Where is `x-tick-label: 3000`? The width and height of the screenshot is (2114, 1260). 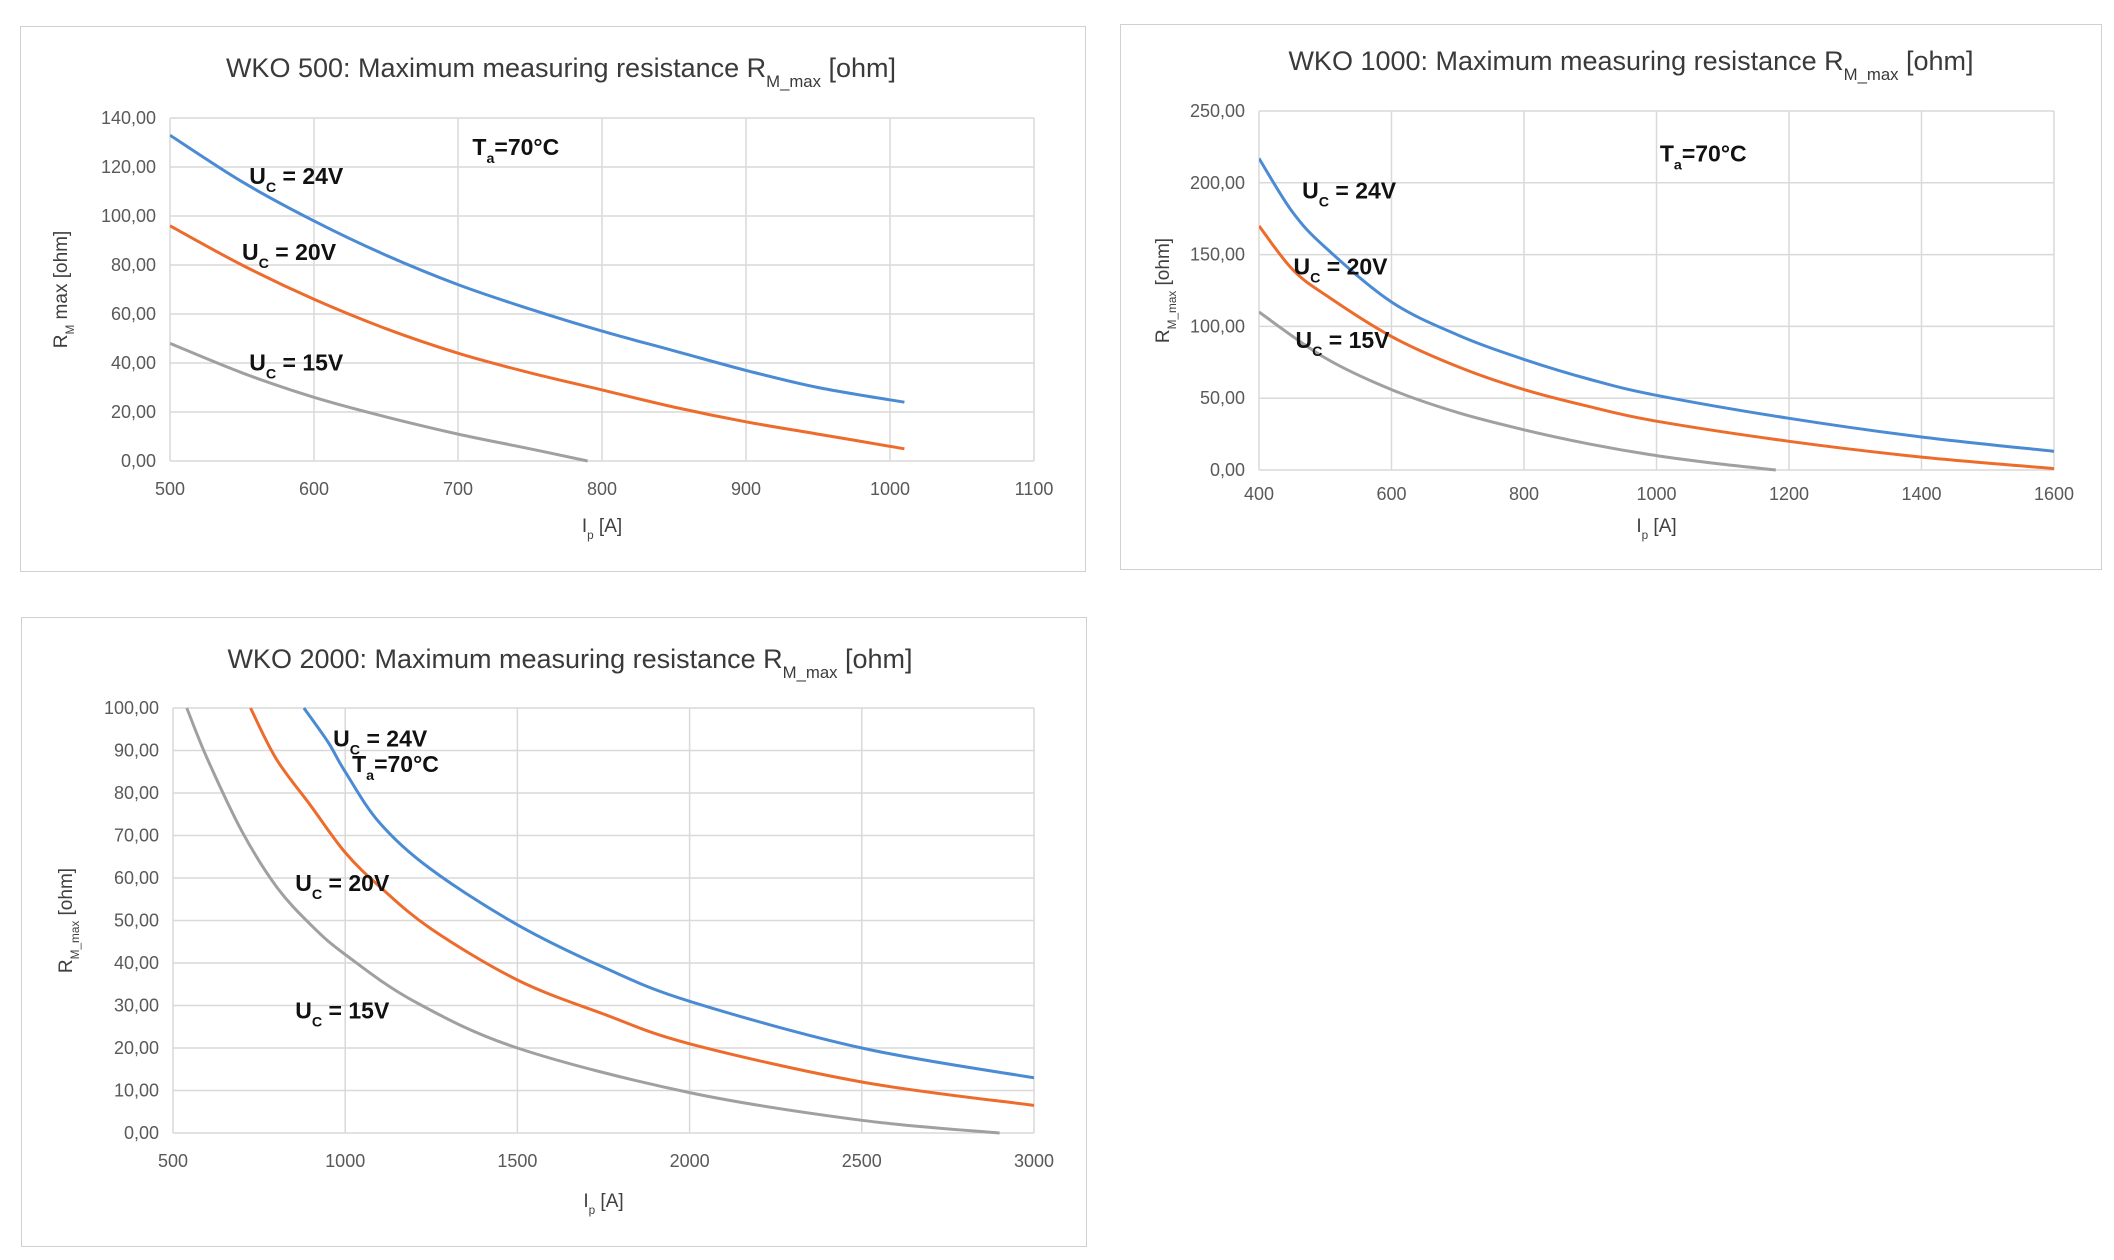 x-tick-label: 3000 is located at coordinates (1034, 1161).